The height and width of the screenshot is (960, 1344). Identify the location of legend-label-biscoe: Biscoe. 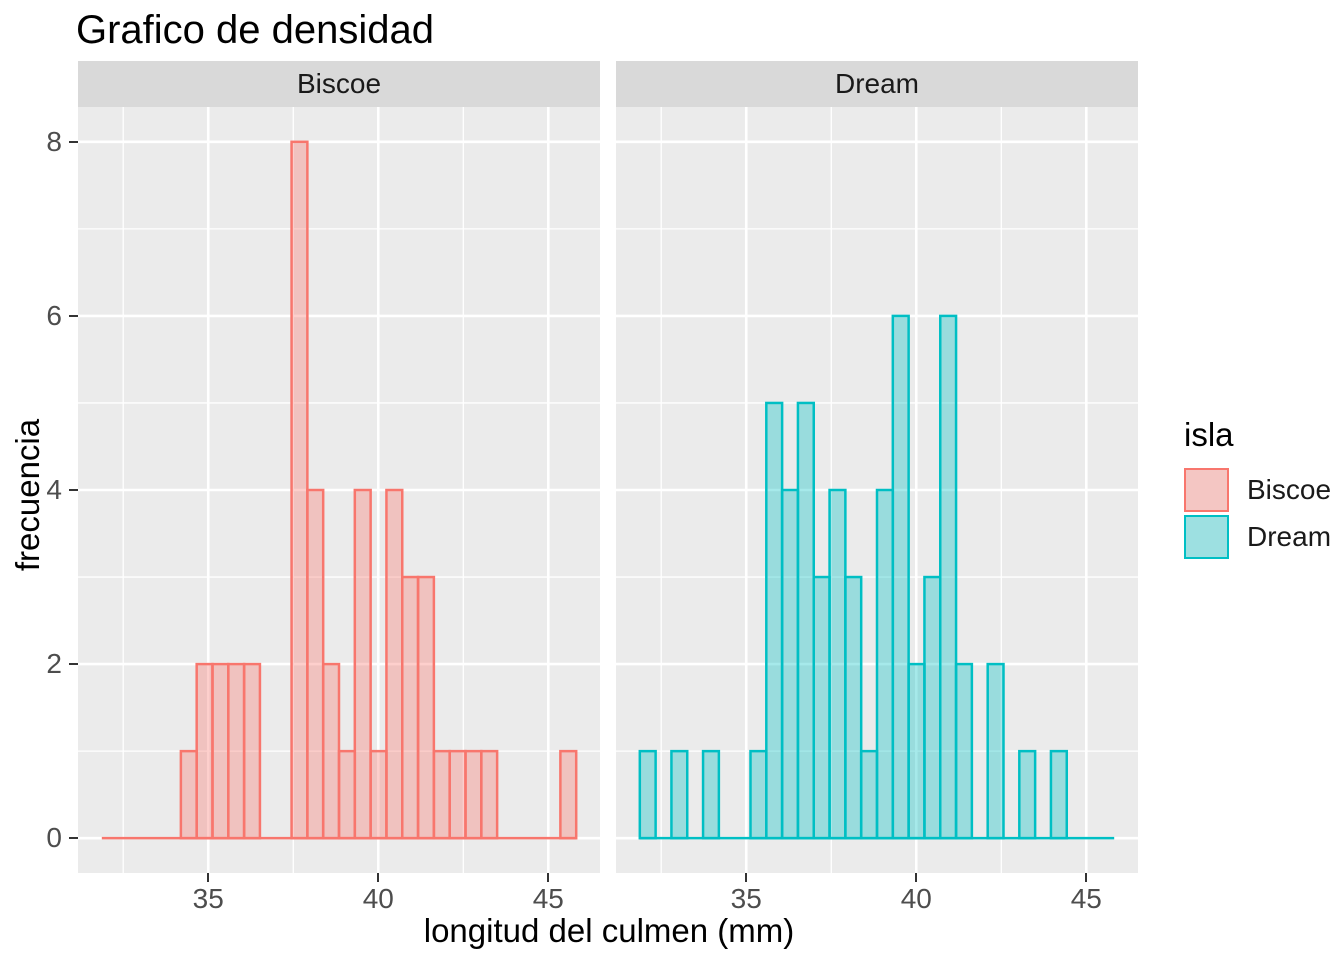
(1289, 489).